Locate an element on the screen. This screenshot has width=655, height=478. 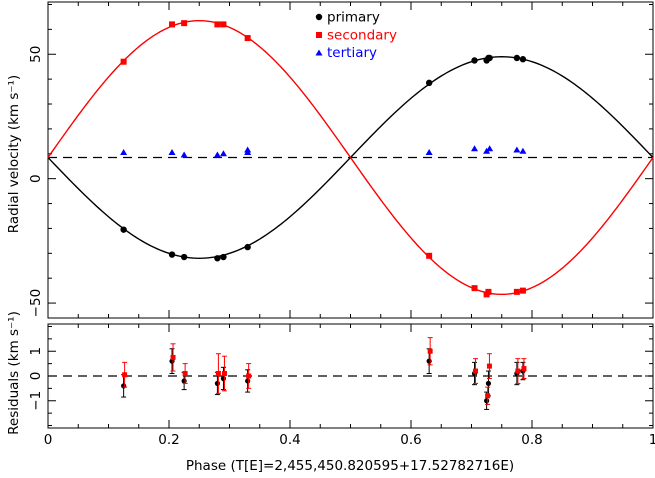
x-tick-label: 1 is located at coordinates (652, 440).